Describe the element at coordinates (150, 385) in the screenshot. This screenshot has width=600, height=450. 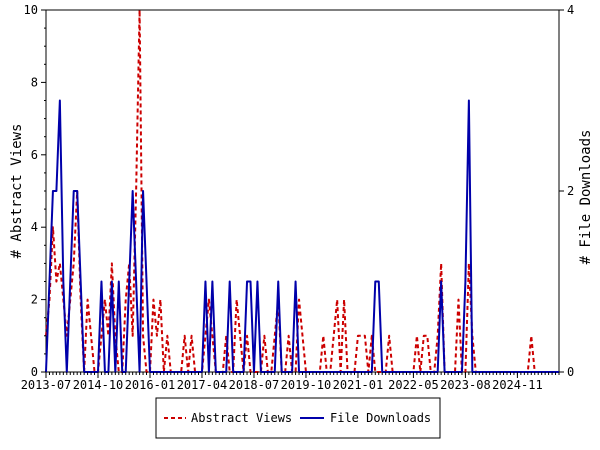
I see `x-tick-label-2016-01: 2016-01` at that location.